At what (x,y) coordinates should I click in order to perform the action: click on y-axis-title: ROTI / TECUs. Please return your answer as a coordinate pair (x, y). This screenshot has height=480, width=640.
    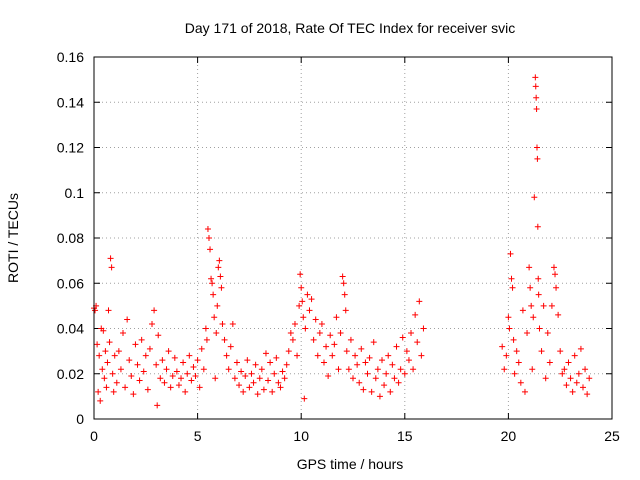
    Looking at the image, I should click on (13, 238).